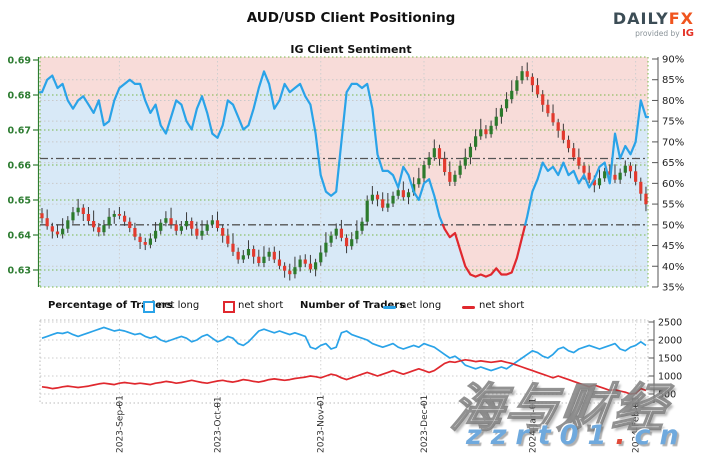 This screenshot has height=455, width=702. I want to click on svg-text: 70%, so click(673, 142).